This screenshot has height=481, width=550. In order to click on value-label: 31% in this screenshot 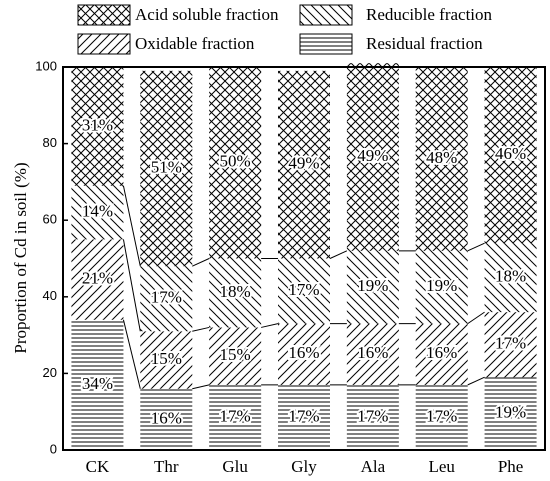, I will do `click(97, 124)`.